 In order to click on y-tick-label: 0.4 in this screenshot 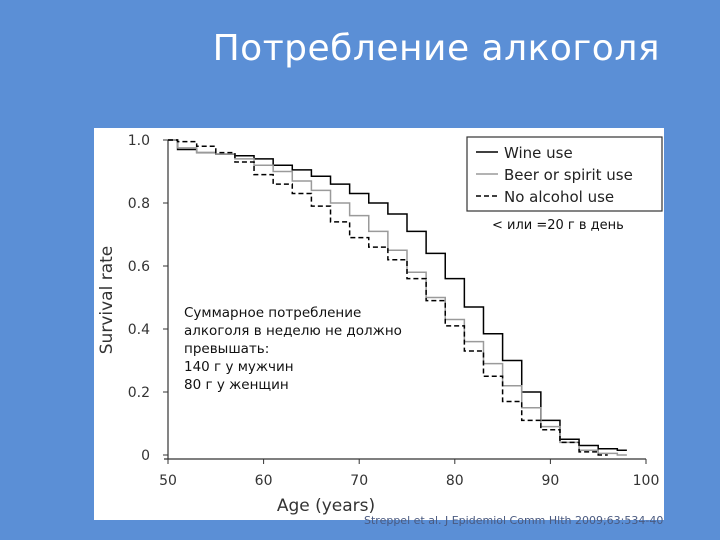, I will do `click(139, 330)`.